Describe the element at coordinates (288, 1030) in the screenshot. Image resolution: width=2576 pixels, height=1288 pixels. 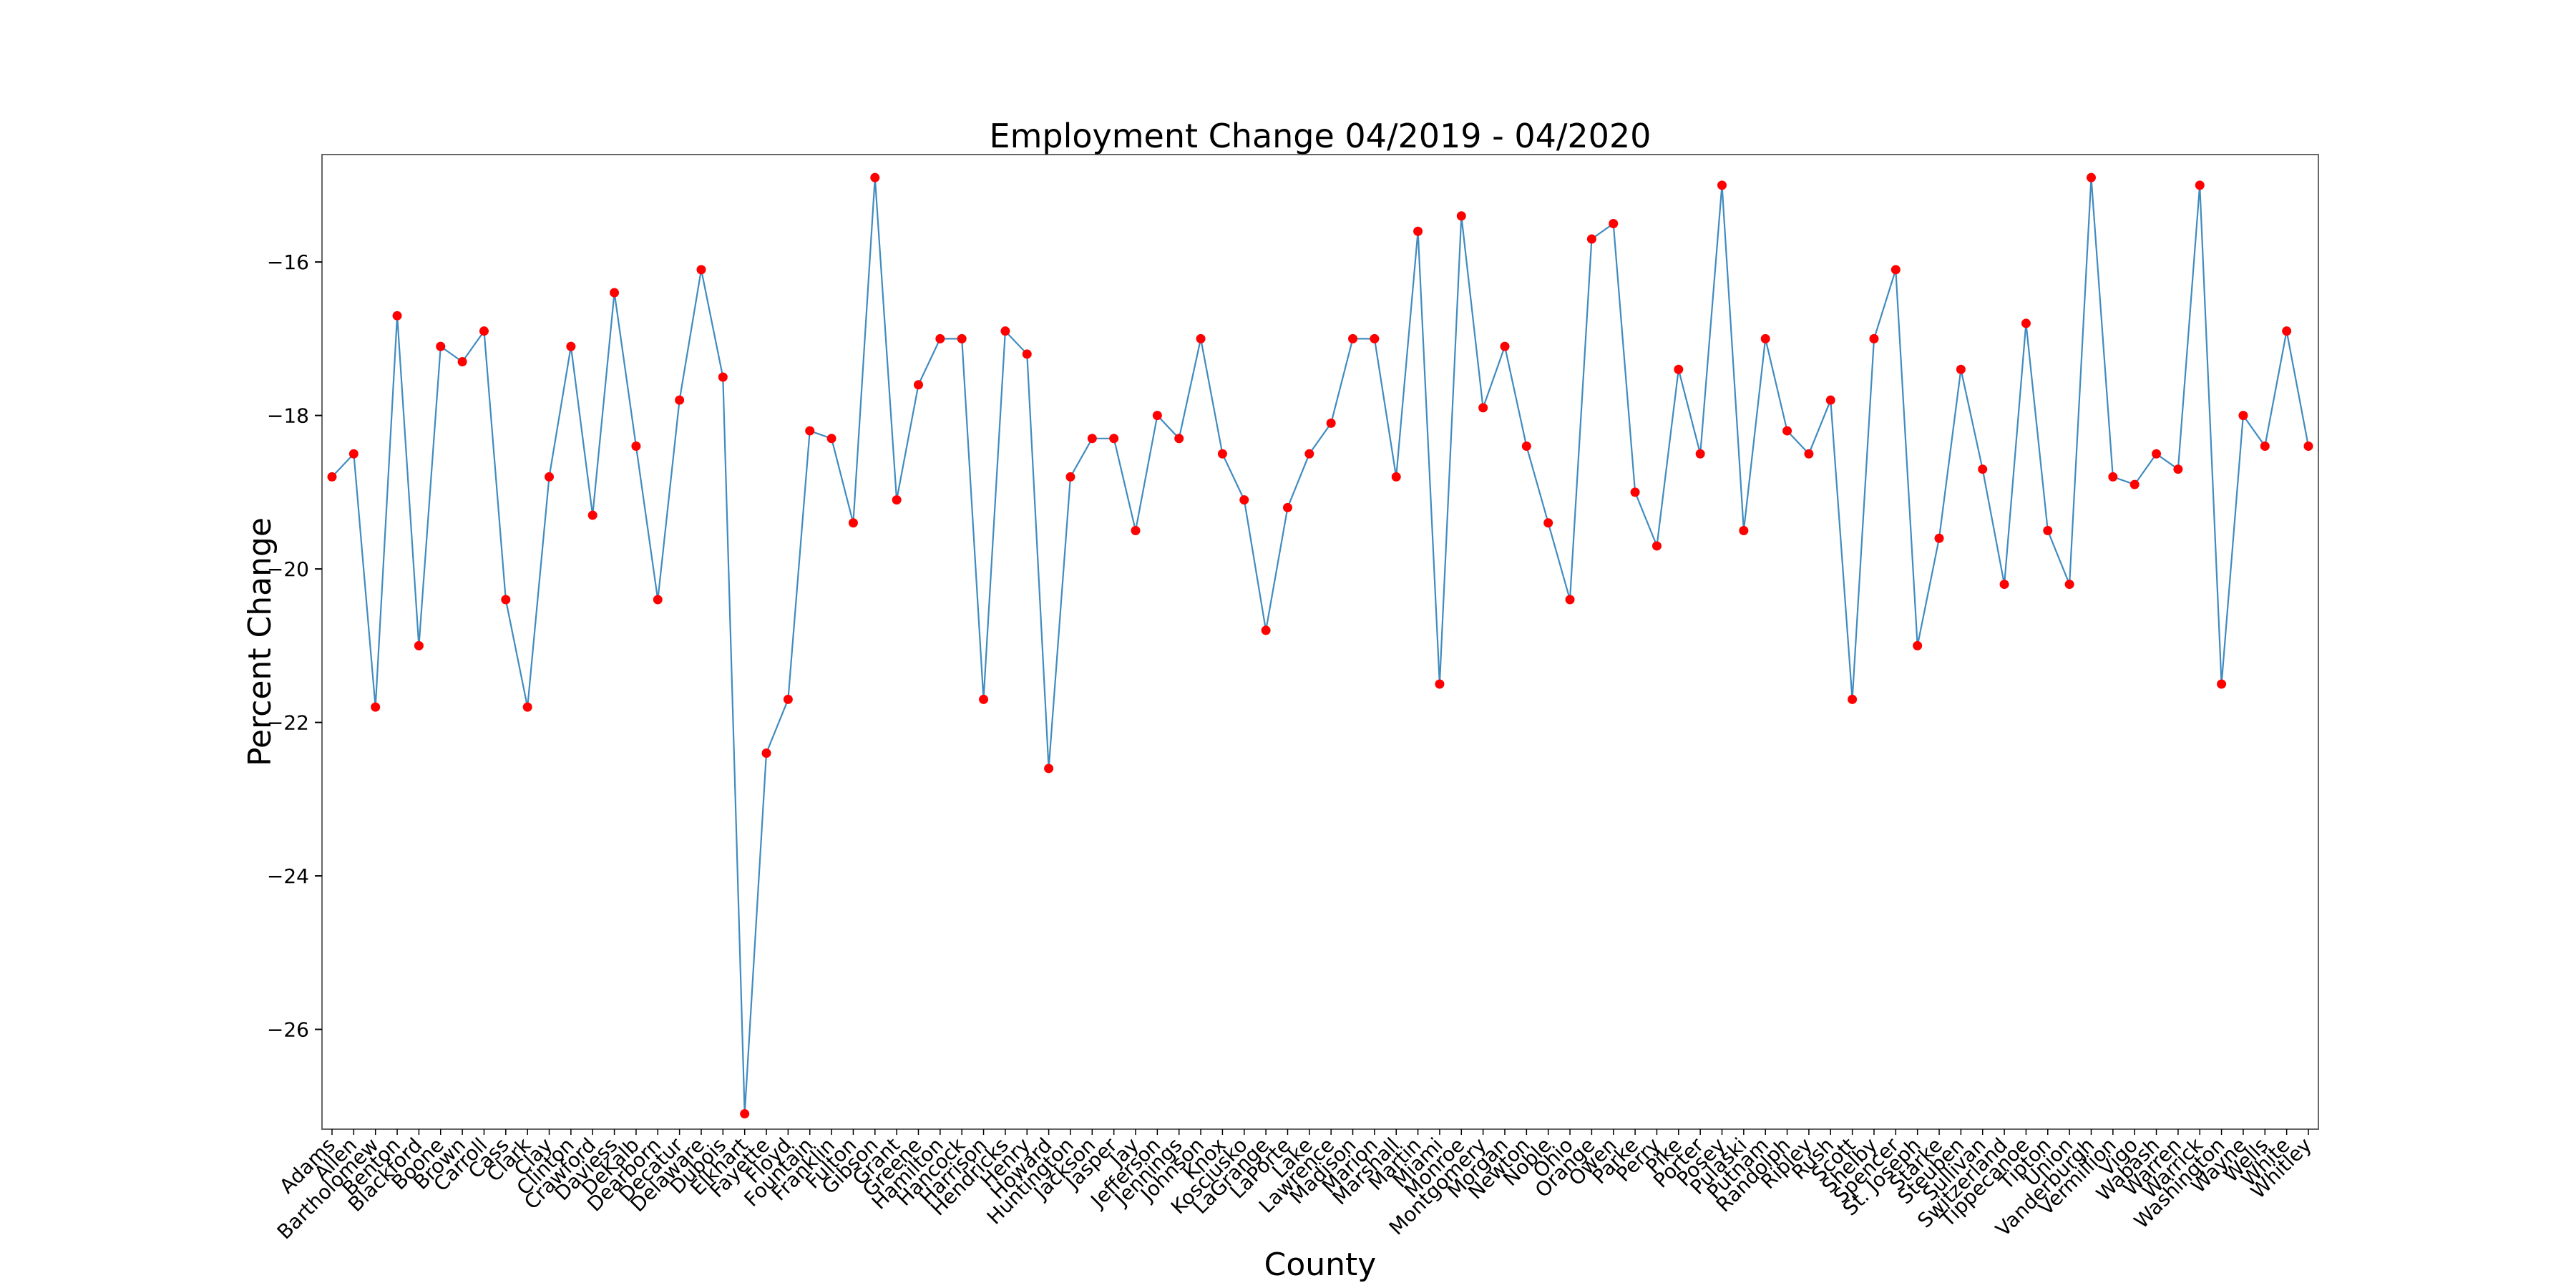
I see `y-tick-label: −26` at that location.